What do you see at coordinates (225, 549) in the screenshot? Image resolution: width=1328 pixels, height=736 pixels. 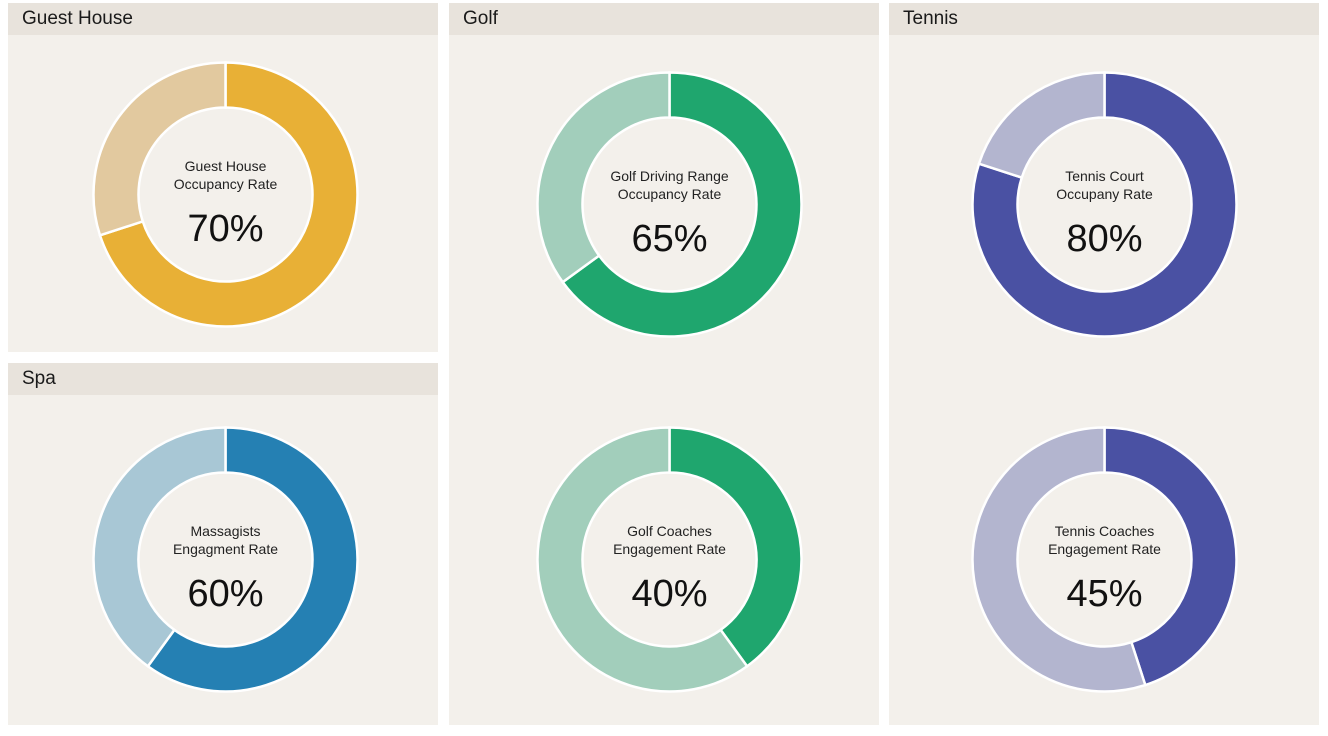 I see `donut-label-line: Engagment Rate` at bounding box center [225, 549].